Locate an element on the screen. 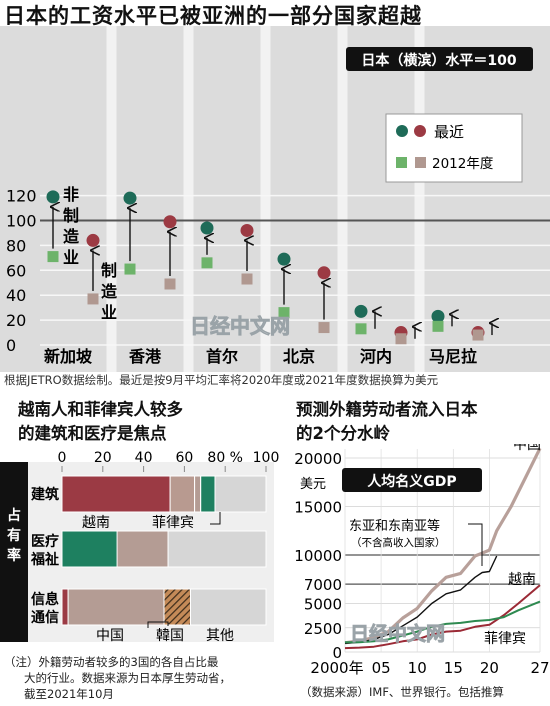  gdp-chart-title: 预测外籍劳动者流入日本 的2个分水岭 is located at coordinates (387, 422).